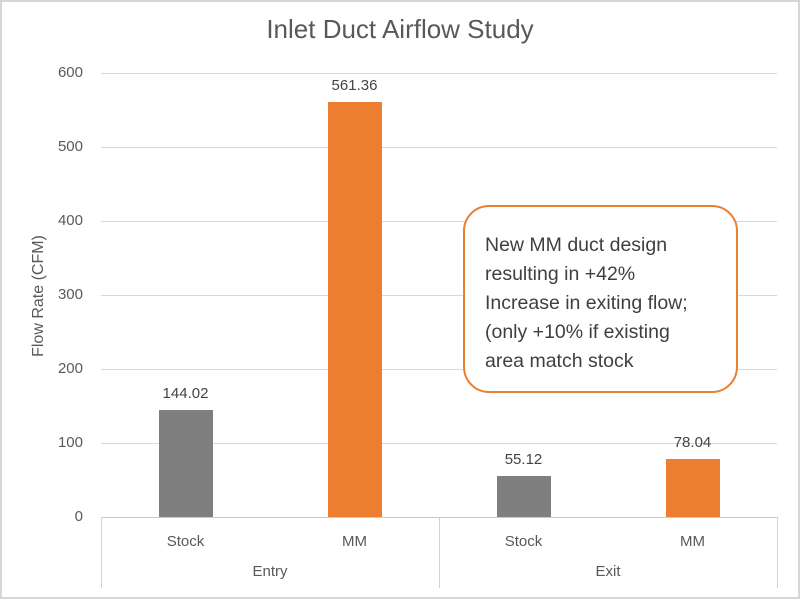  I want to click on y-tick-label: 600, so click(70, 72).